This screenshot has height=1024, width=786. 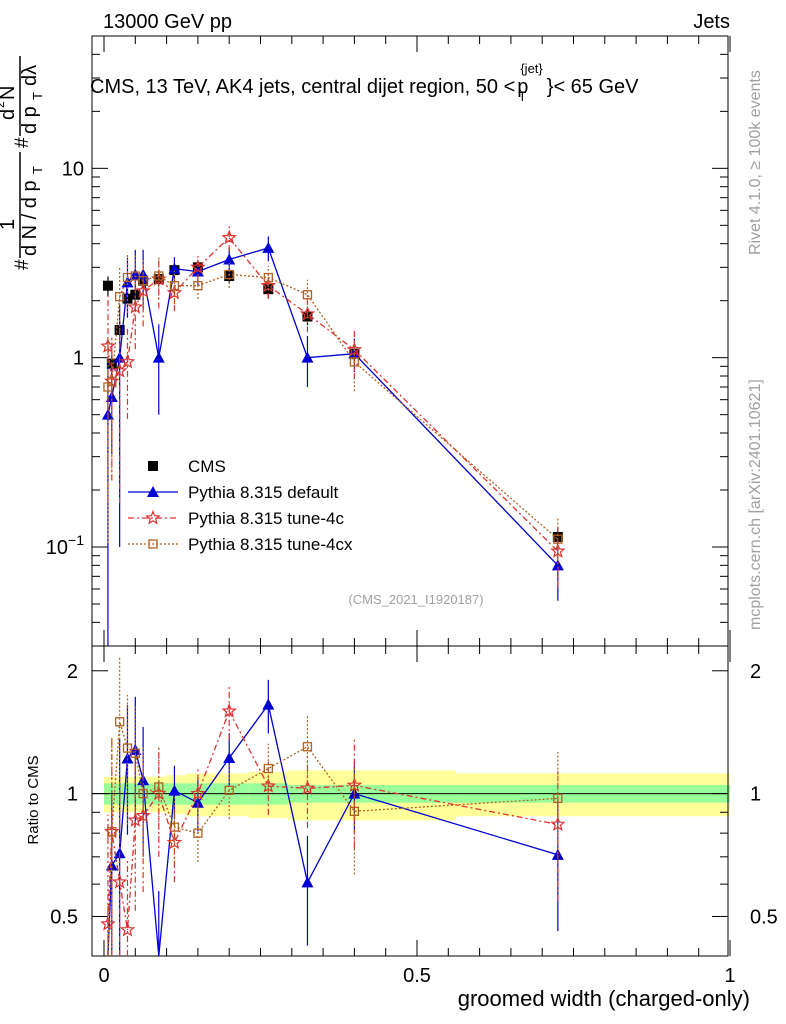 What do you see at coordinates (207, 466) in the screenshot?
I see `legend-label: CMS` at bounding box center [207, 466].